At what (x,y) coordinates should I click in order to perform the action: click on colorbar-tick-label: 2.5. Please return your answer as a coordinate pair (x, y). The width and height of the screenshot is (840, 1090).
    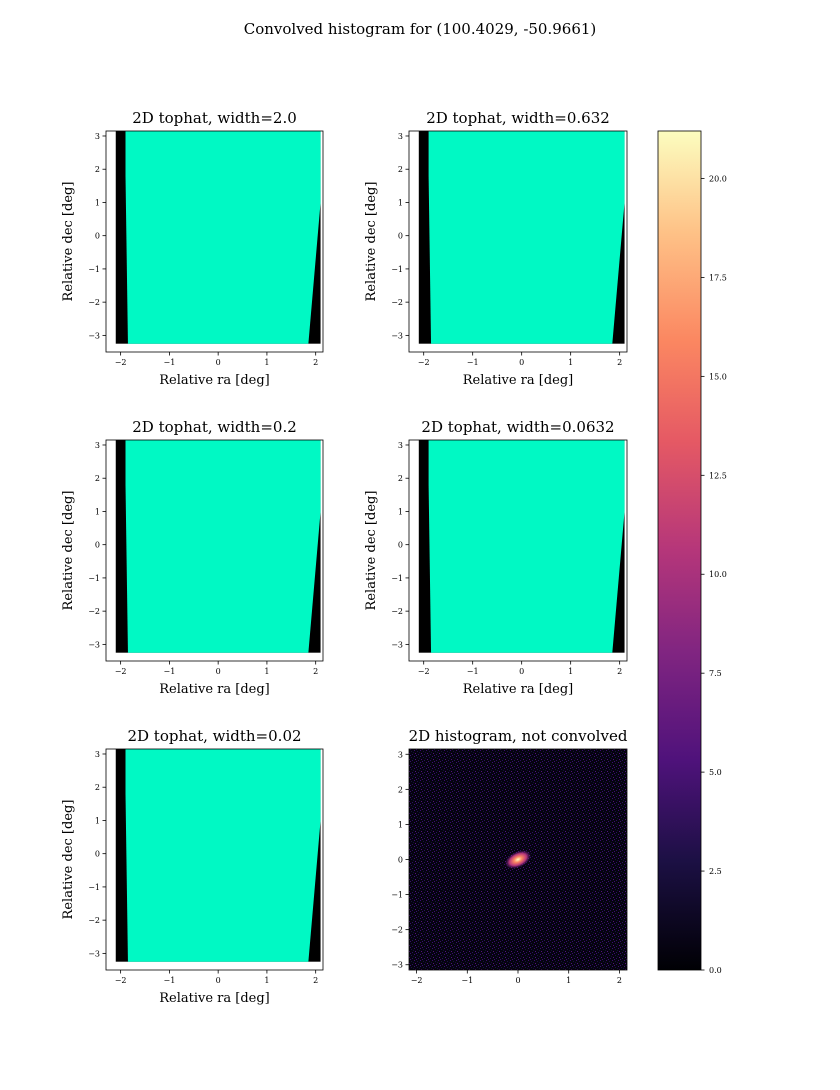
    Looking at the image, I should click on (715, 871).